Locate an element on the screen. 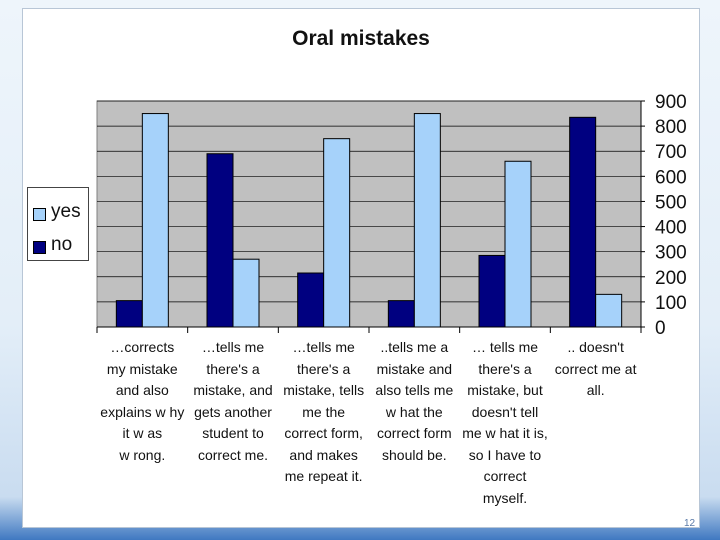 This screenshot has height=540, width=720. legend-label-yes: yes is located at coordinates (66, 211).